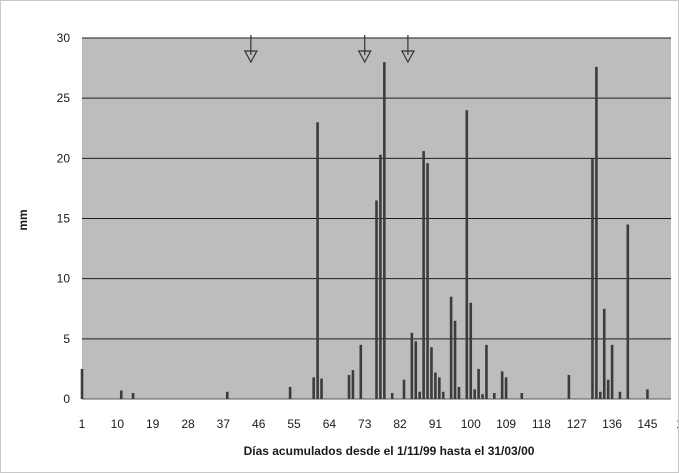  Describe the element at coordinates (330, 424) in the screenshot. I see `x-tick-label: 64` at that location.